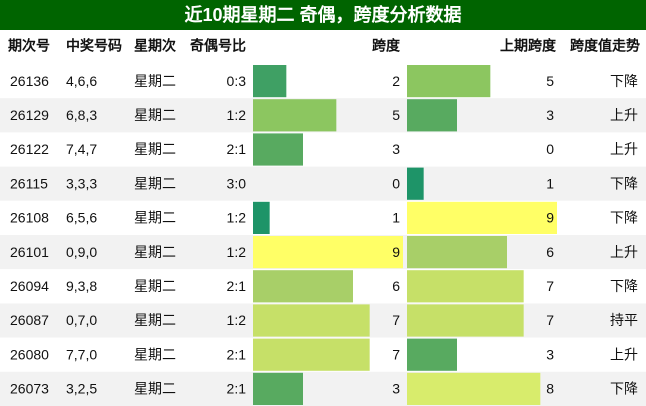 The image size is (646, 406). I want to click on cell: 3:0, so click(237, 183).